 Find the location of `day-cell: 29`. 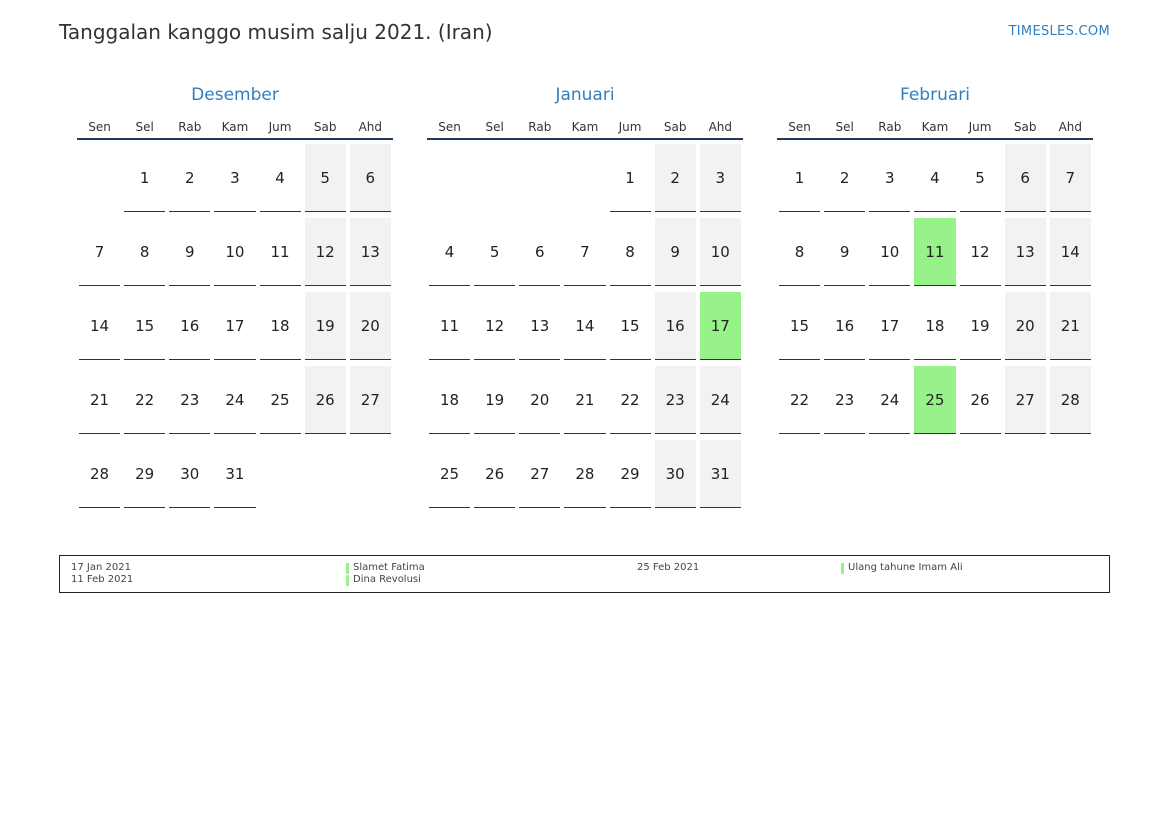

day-cell: 29 is located at coordinates (630, 474).